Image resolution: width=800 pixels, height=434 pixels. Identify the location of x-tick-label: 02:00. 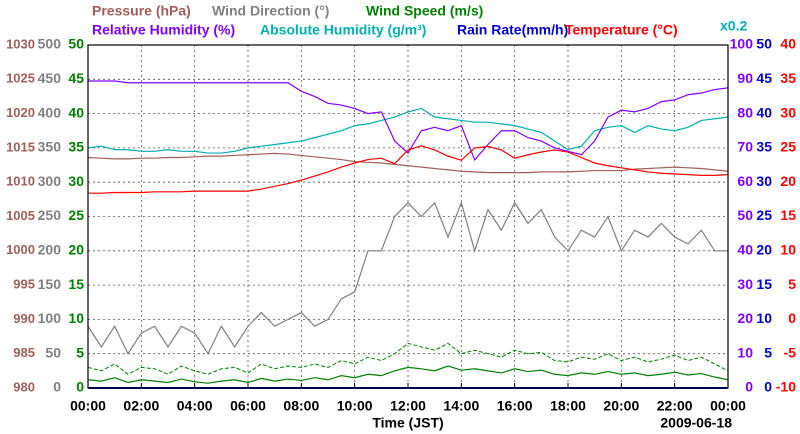
(141, 406).